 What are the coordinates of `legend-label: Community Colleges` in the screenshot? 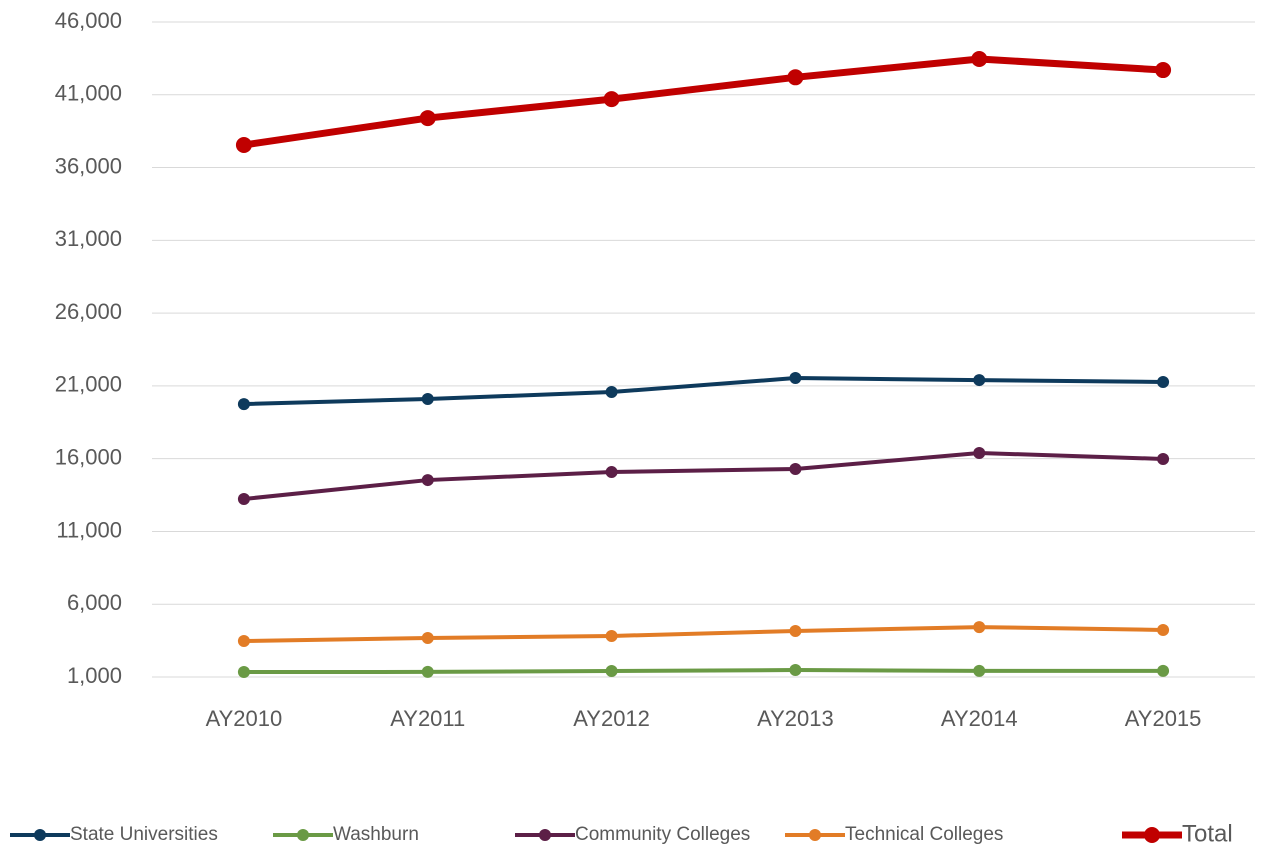 It's located at (662, 834).